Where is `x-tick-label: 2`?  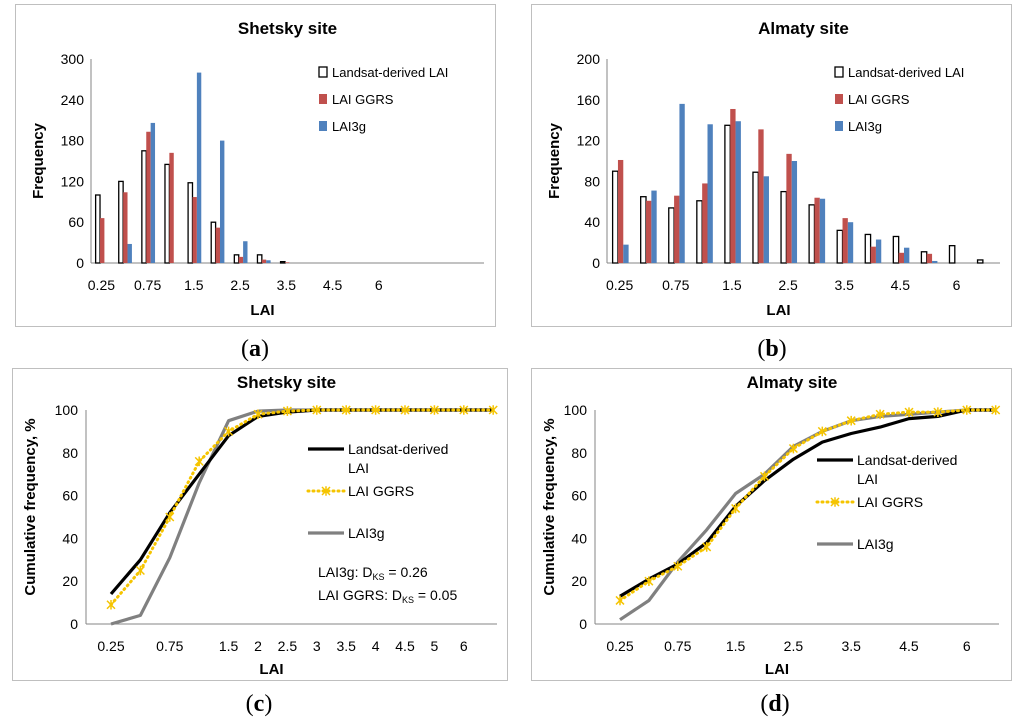
x-tick-label: 2 is located at coordinates (258, 646).